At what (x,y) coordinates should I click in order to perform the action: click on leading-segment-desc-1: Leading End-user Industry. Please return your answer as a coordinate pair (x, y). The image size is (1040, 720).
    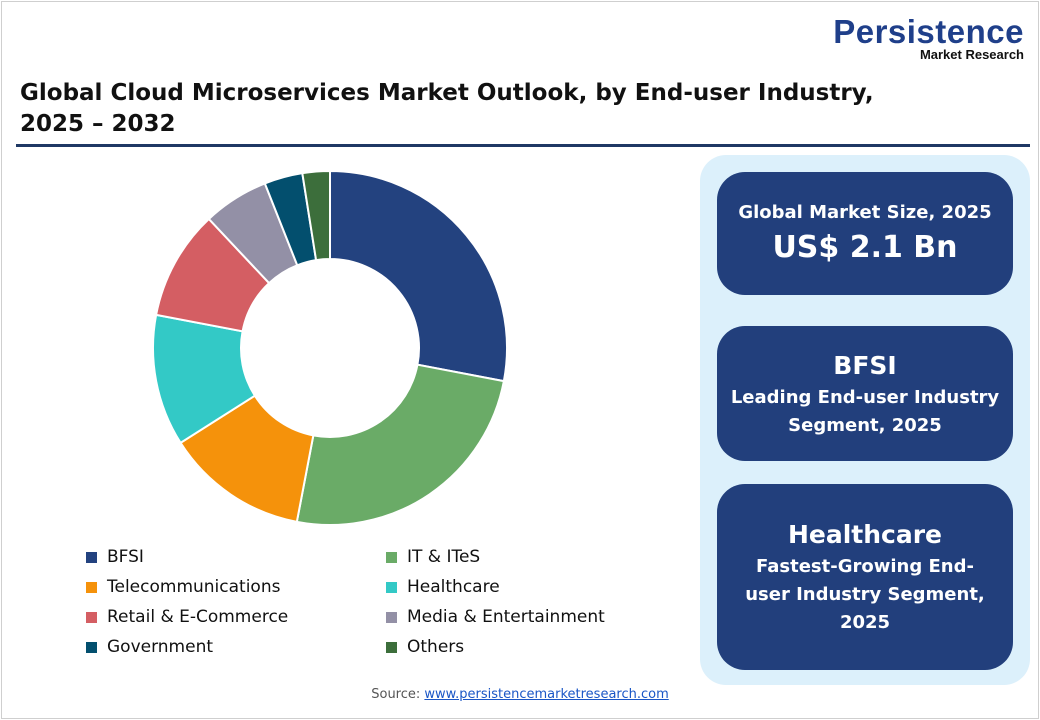
    Looking at the image, I should click on (865, 397).